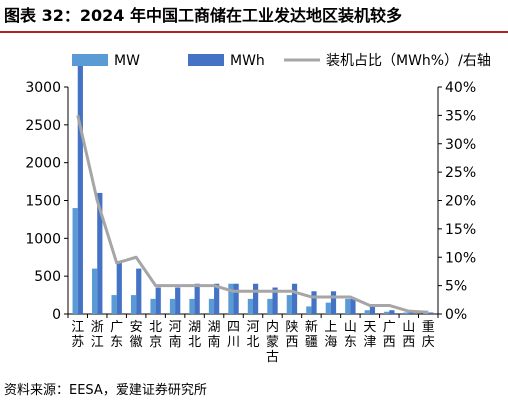 Image resolution: width=508 pixels, height=404 pixels. What do you see at coordinates (428, 342) in the screenshot?
I see `x-tick-label: 庆` at bounding box center [428, 342].